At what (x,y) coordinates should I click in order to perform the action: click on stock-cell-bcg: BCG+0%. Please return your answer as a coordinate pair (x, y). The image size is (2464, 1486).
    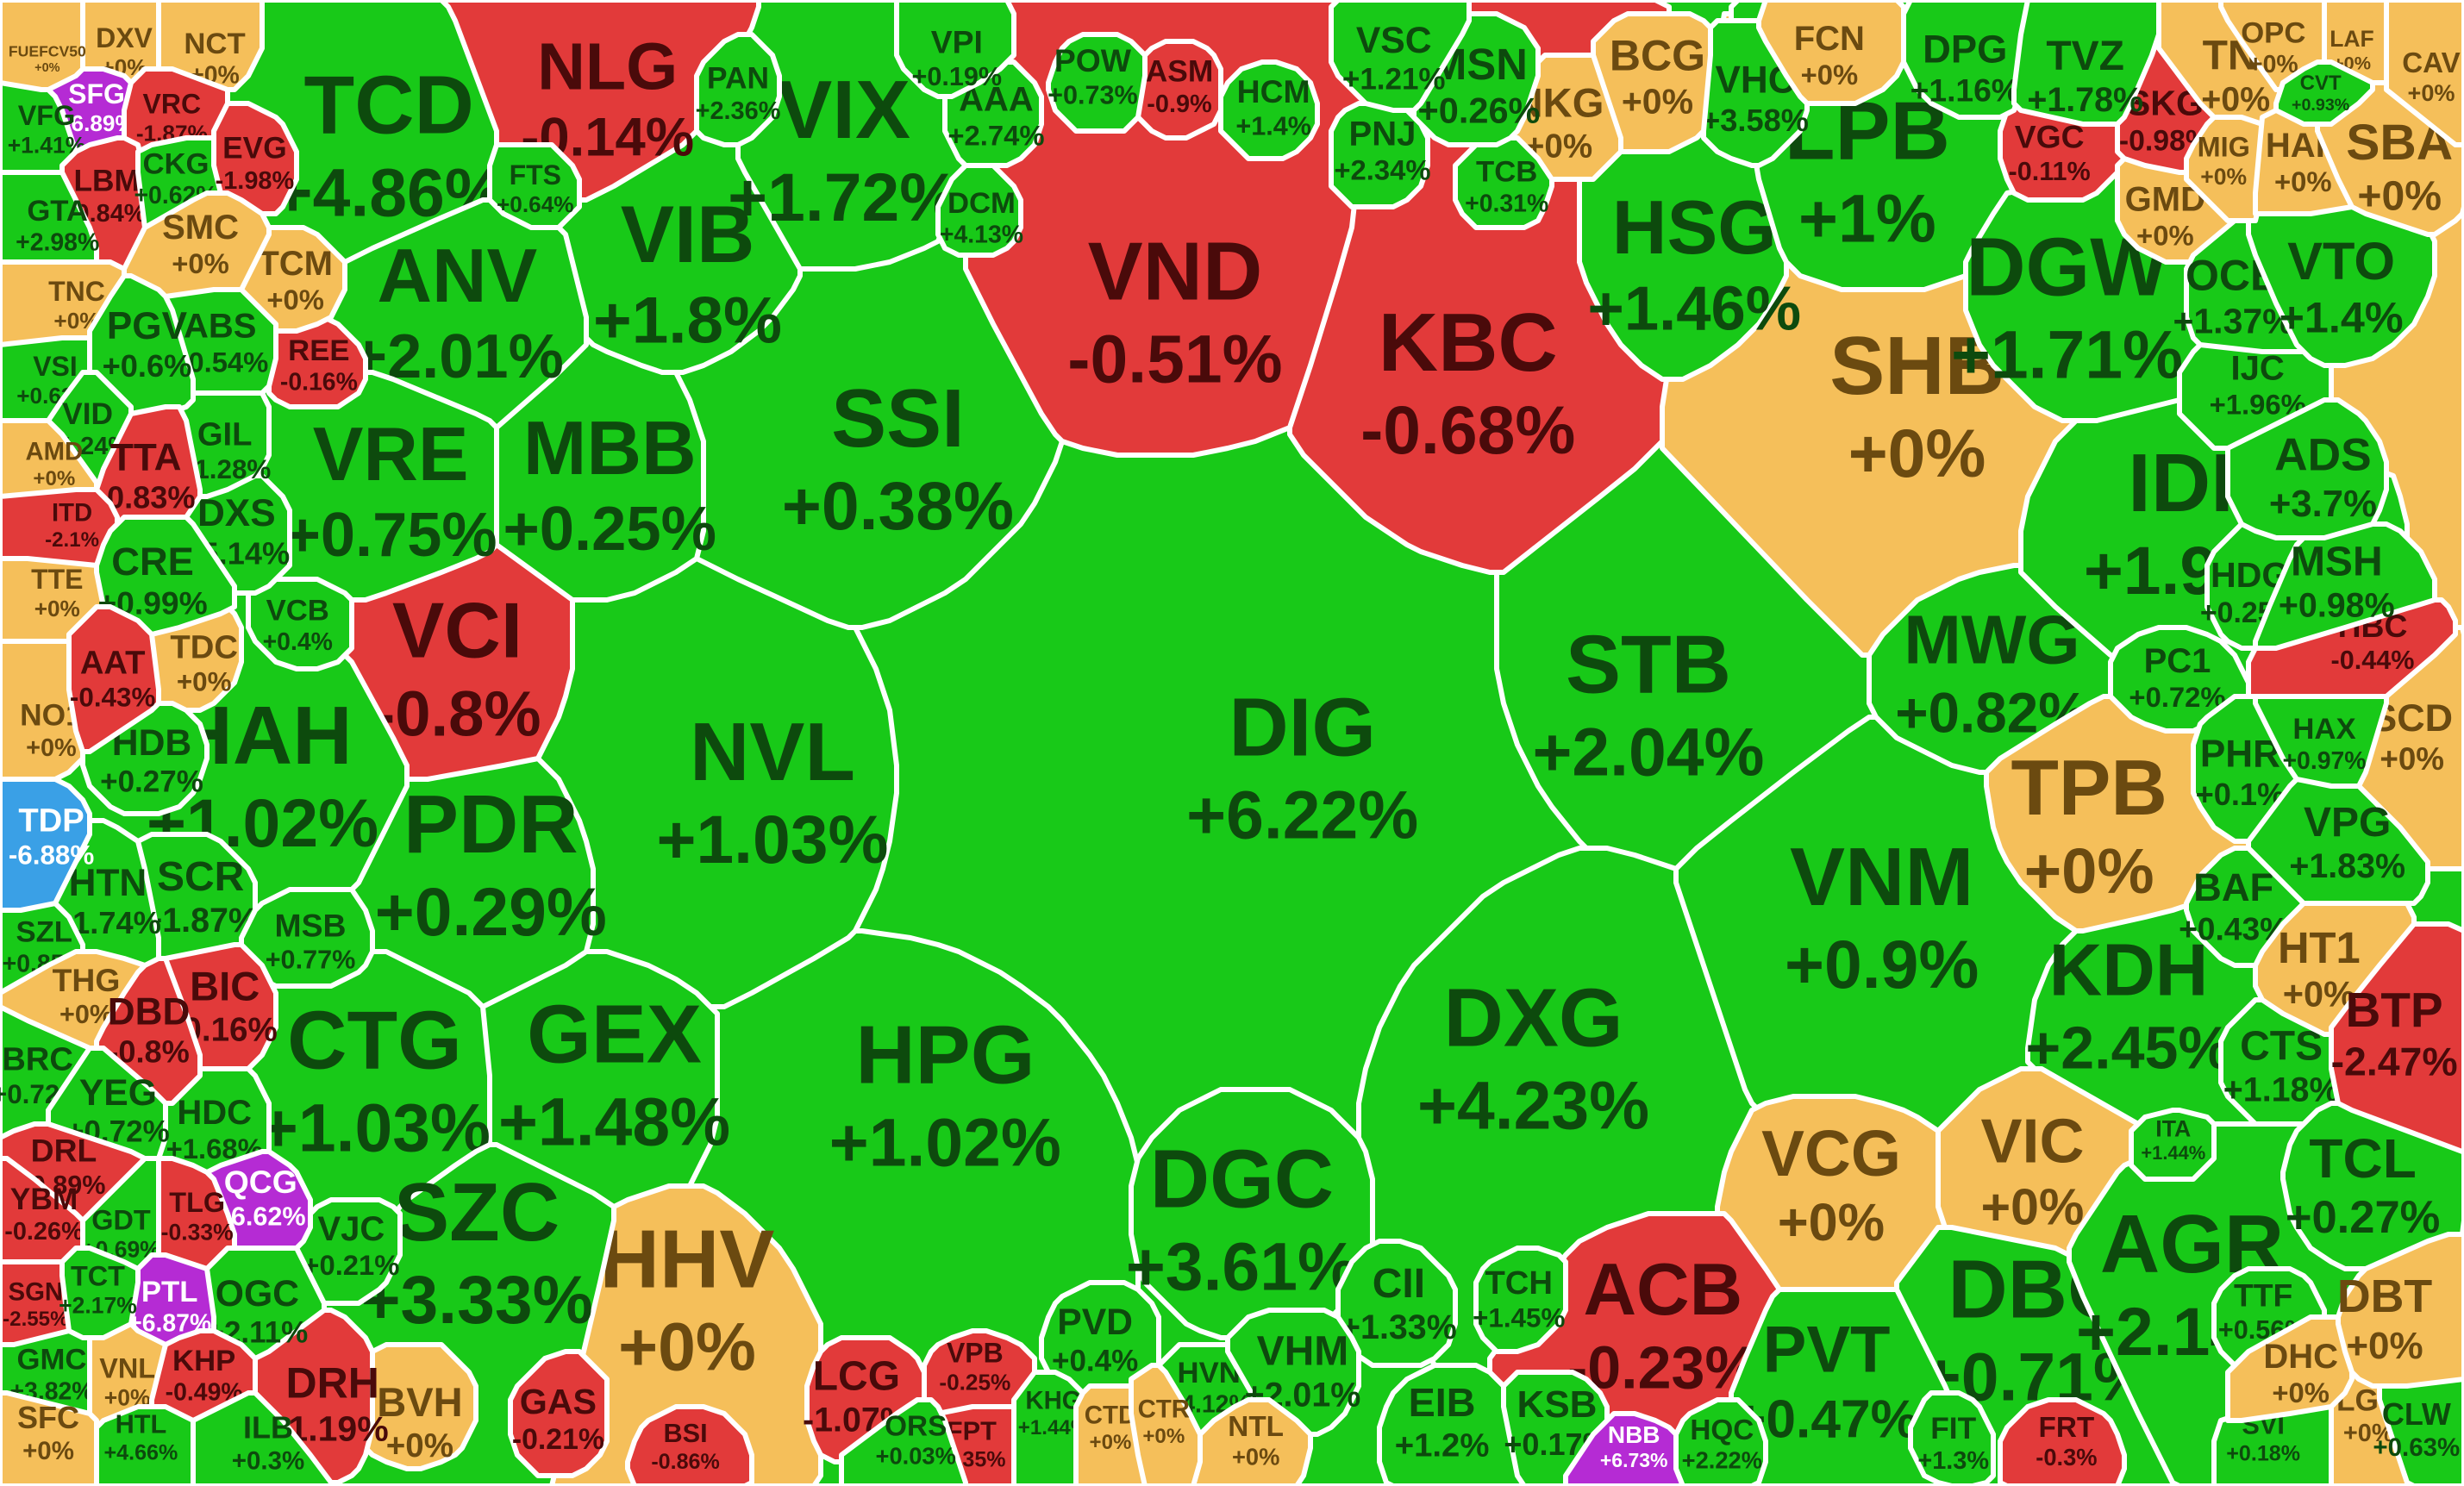
    Looking at the image, I should click on (1652, 82).